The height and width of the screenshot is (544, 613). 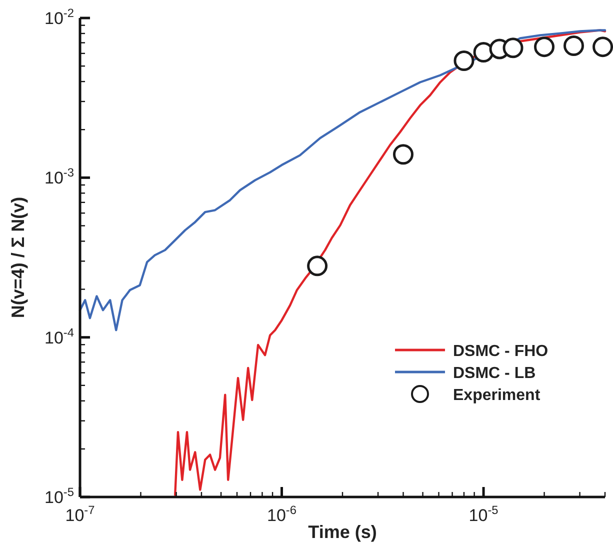 What do you see at coordinates (483, 514) in the screenshot?
I see `x-tick-label: 10$^{-5}$` at bounding box center [483, 514].